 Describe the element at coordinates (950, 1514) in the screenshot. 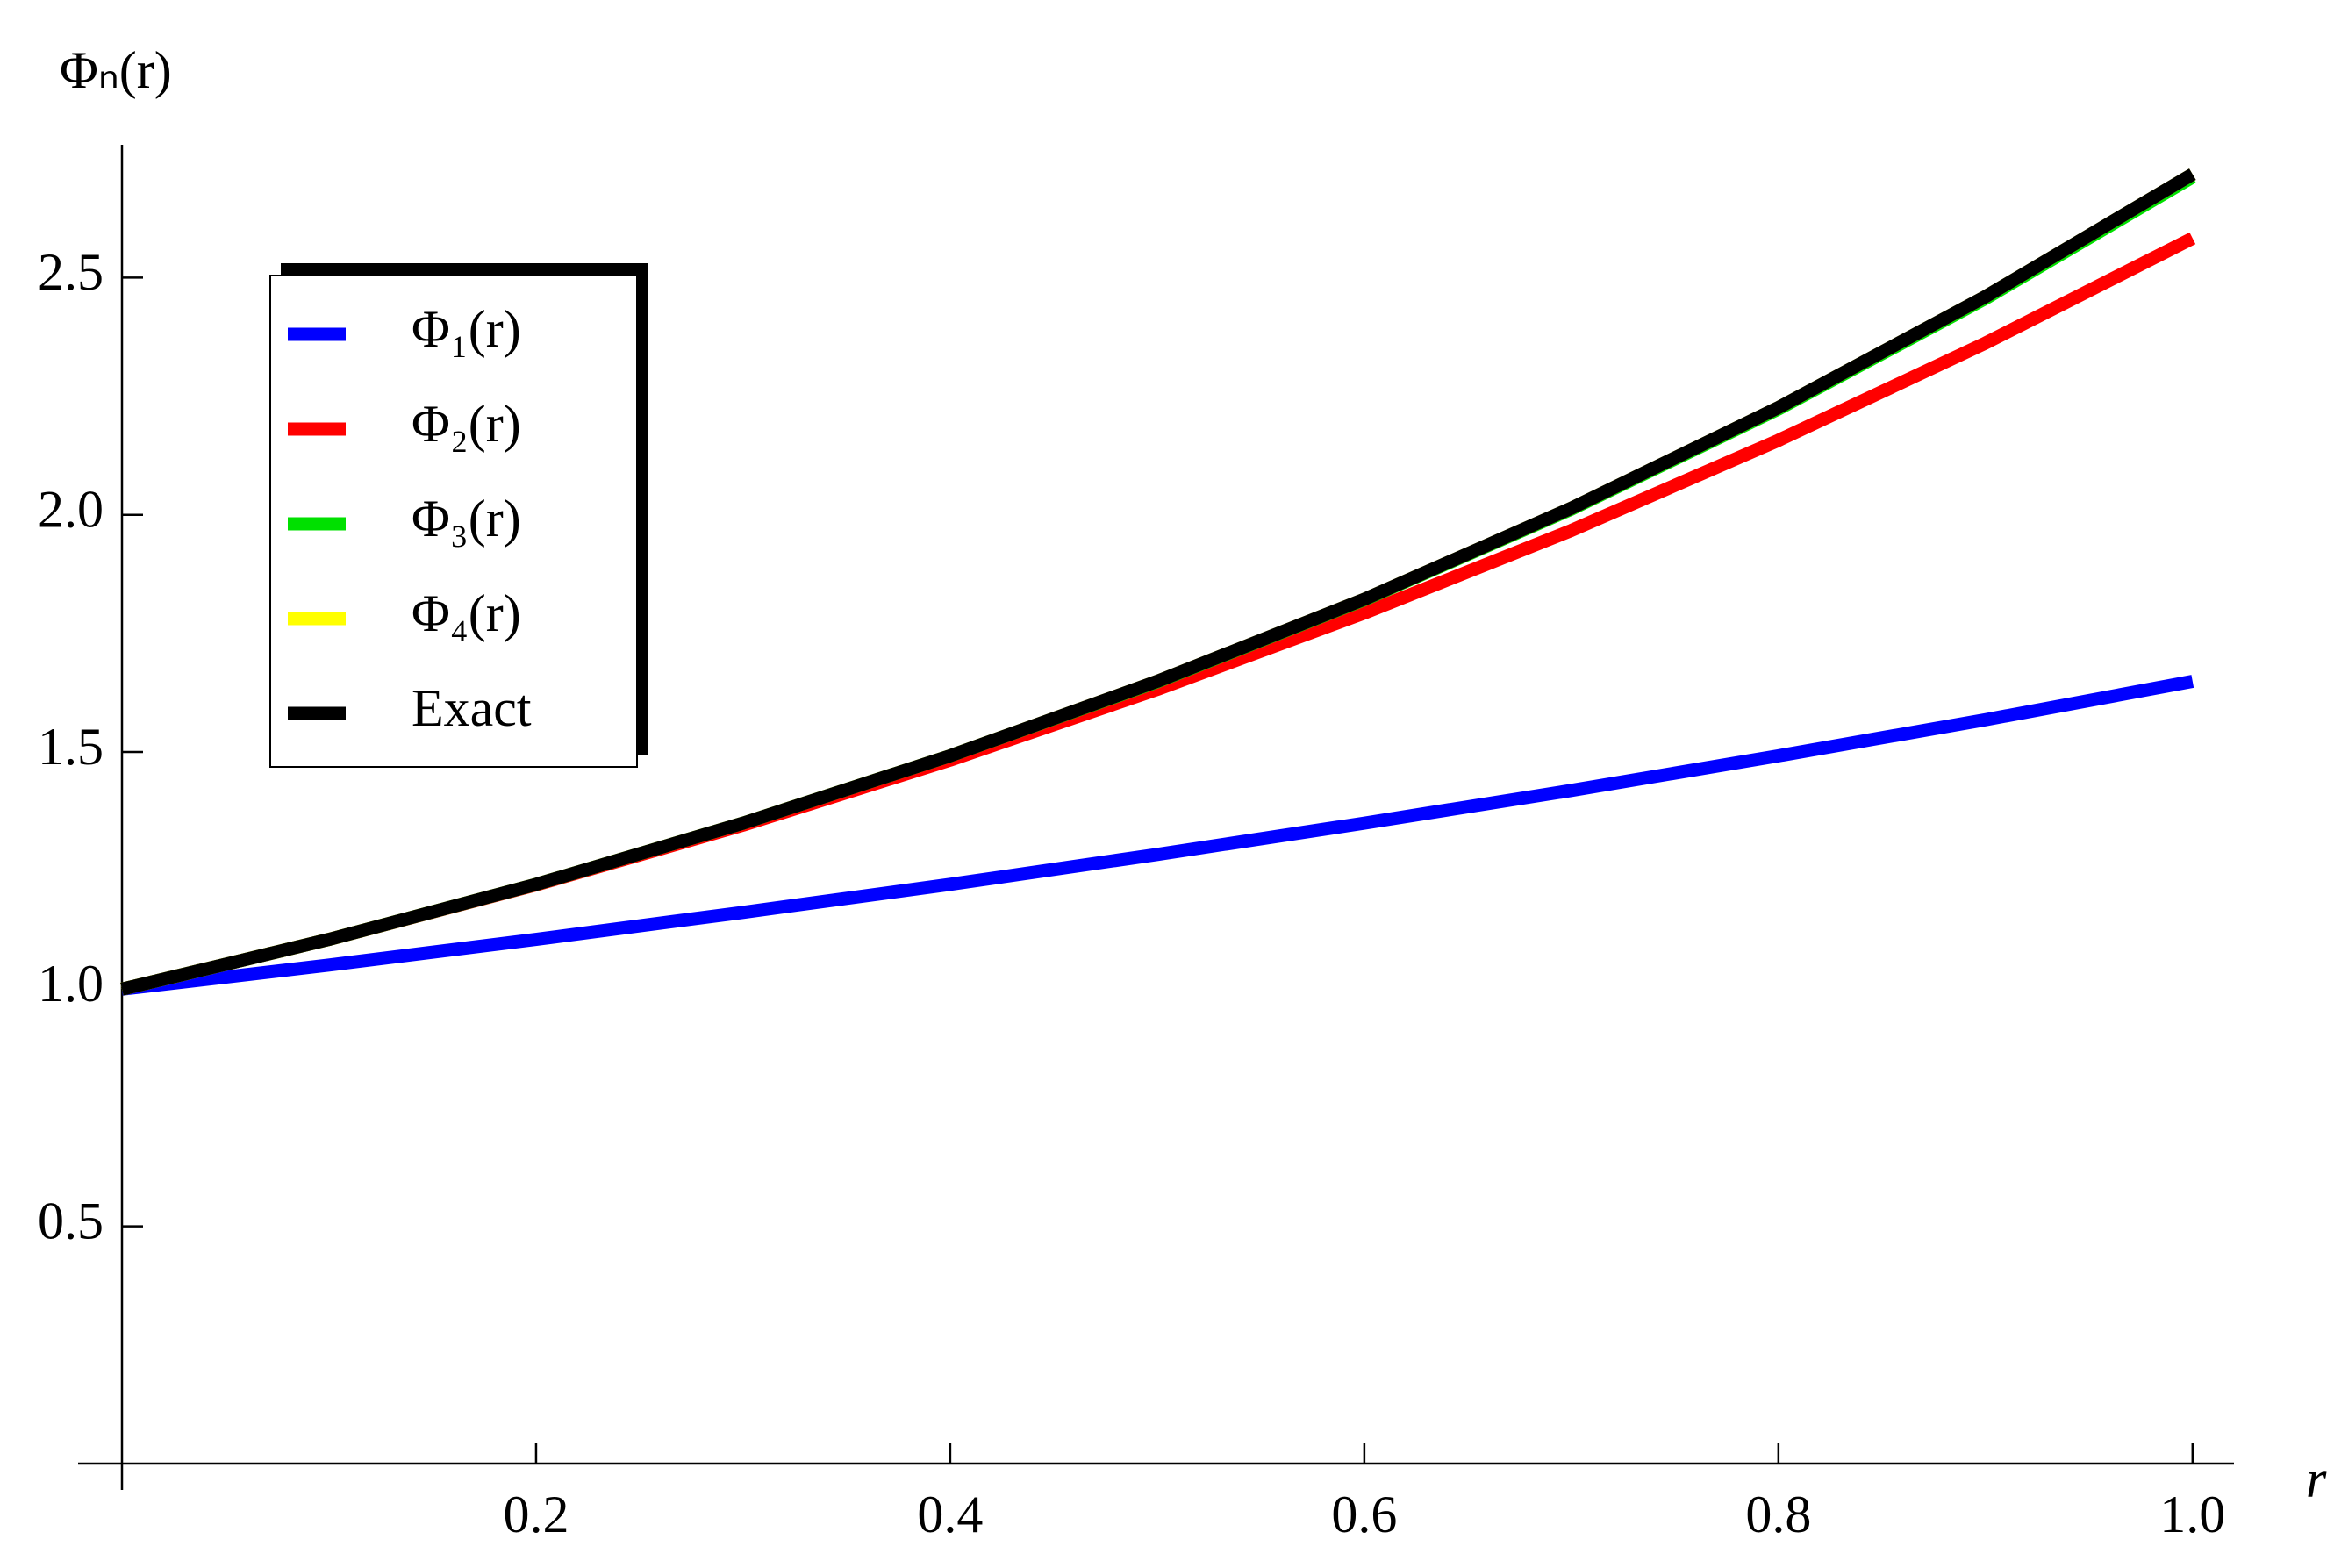

I see `x-tick-label: 0.4` at that location.